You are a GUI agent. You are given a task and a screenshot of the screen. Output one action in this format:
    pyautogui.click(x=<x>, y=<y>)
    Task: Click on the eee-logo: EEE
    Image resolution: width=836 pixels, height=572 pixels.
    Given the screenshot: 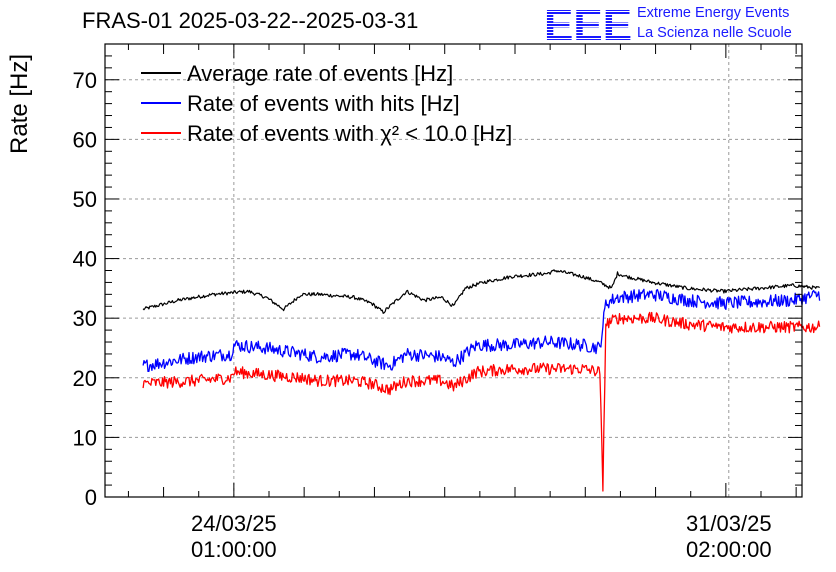 What is the action you would take?
    pyautogui.click(x=588, y=23)
    